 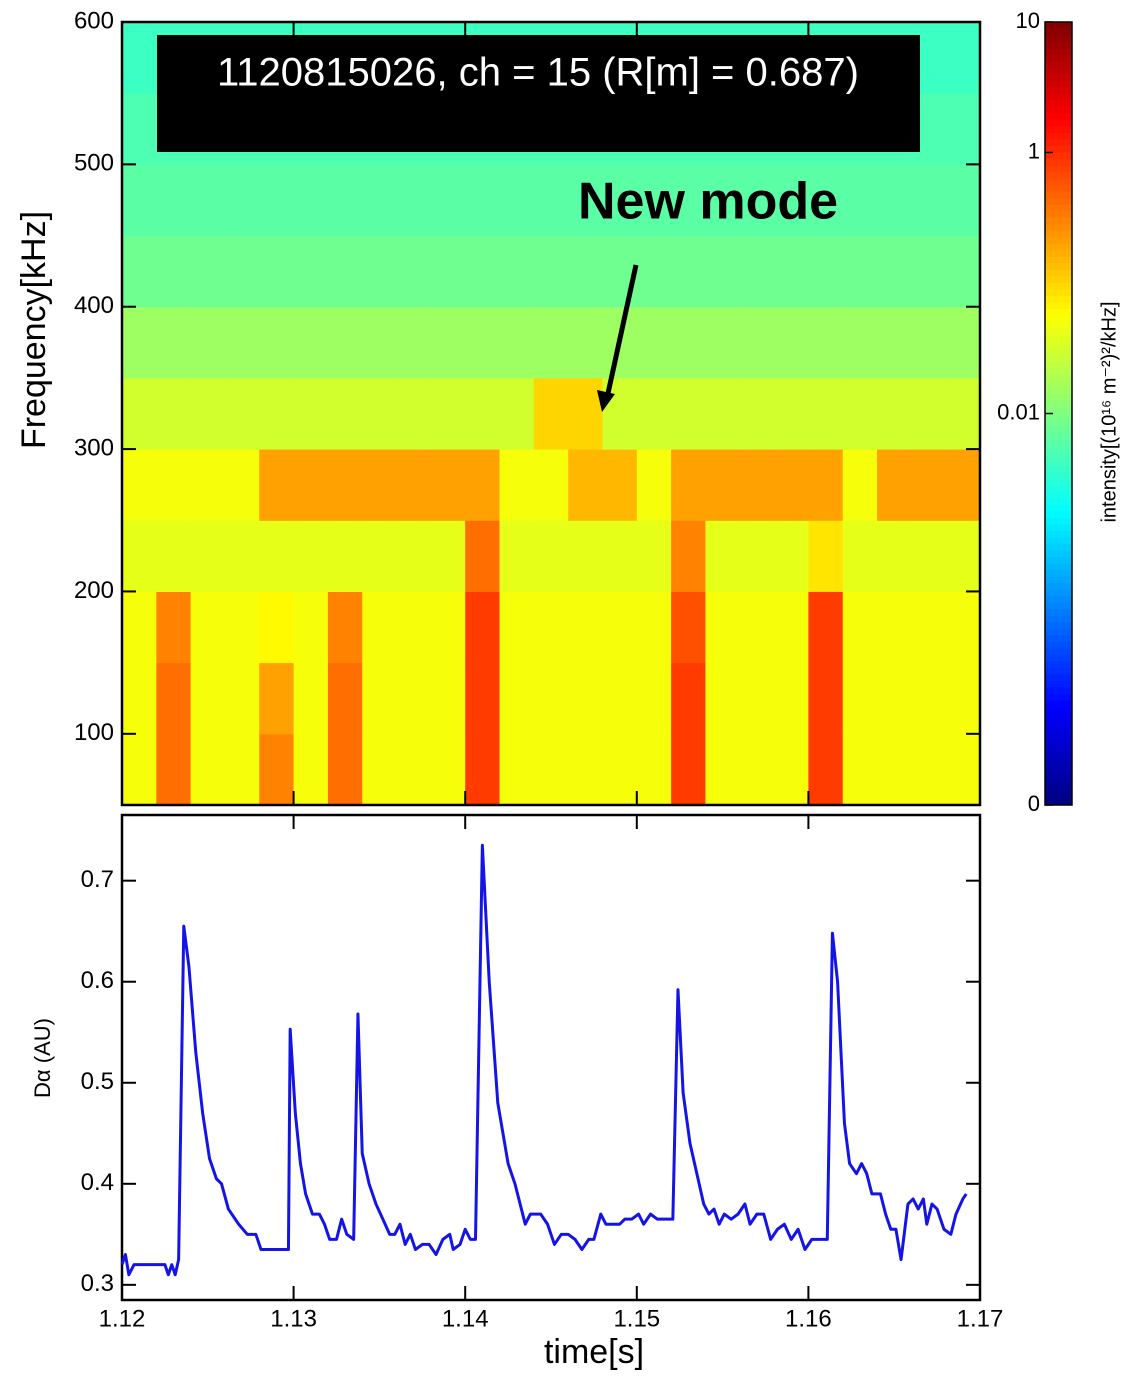 I want to click on colorbar-label: intensity[(10¹⁶ m⁻²)²/kHz], so click(x=1109, y=411).